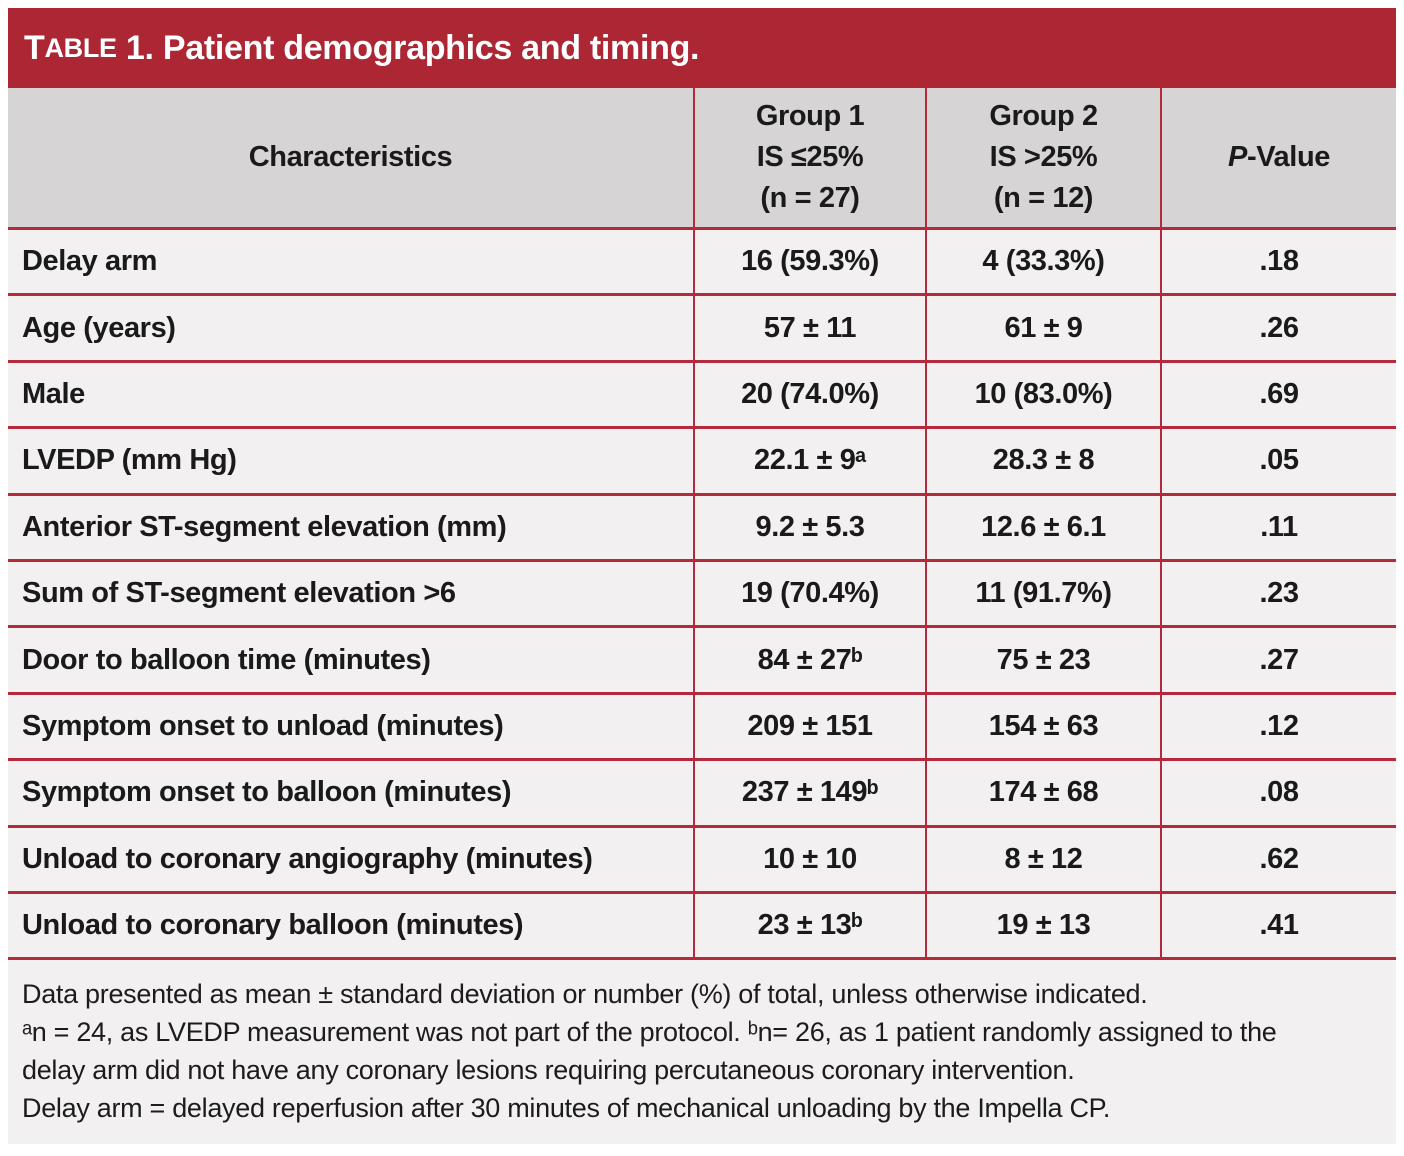 The width and height of the screenshot is (1404, 1156). I want to click on column-header-label: Characteristics, so click(350, 157).